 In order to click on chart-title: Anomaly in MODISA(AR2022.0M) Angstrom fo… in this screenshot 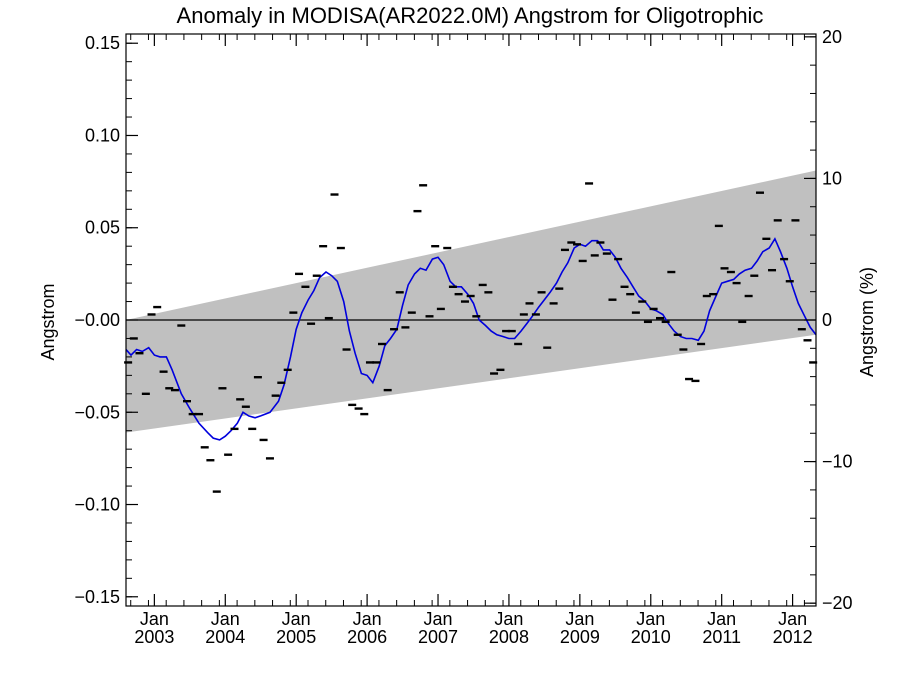, I will do `click(470, 15)`.